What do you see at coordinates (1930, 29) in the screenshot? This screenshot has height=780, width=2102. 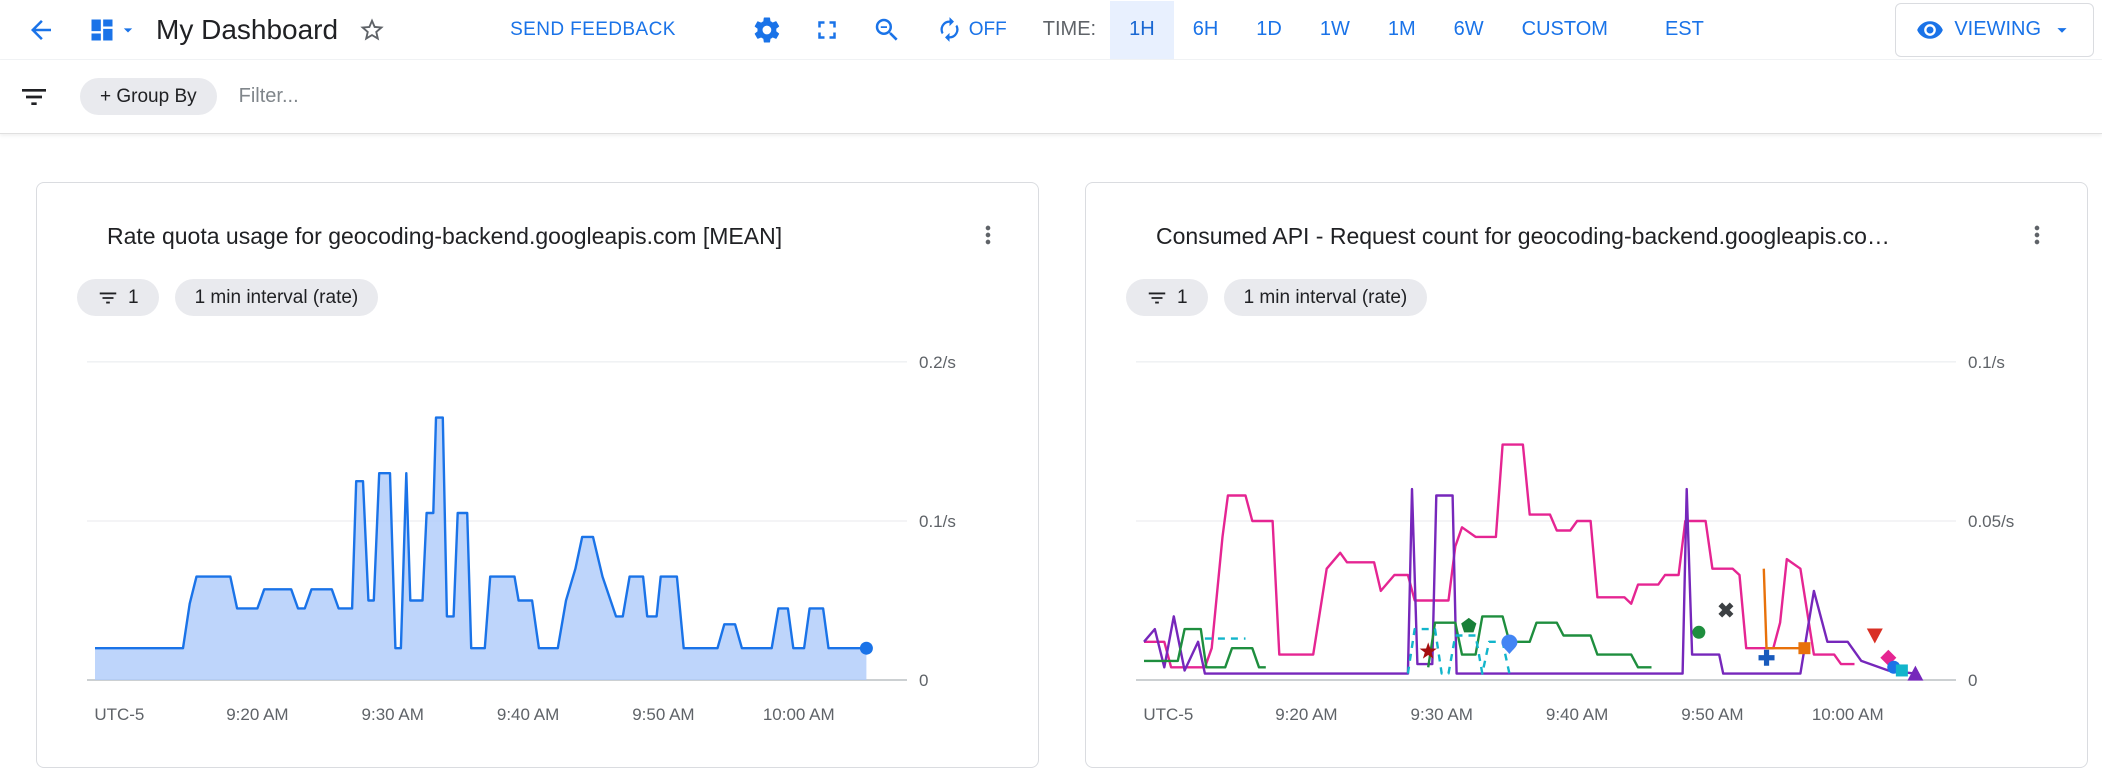 I see `eye-icon` at bounding box center [1930, 29].